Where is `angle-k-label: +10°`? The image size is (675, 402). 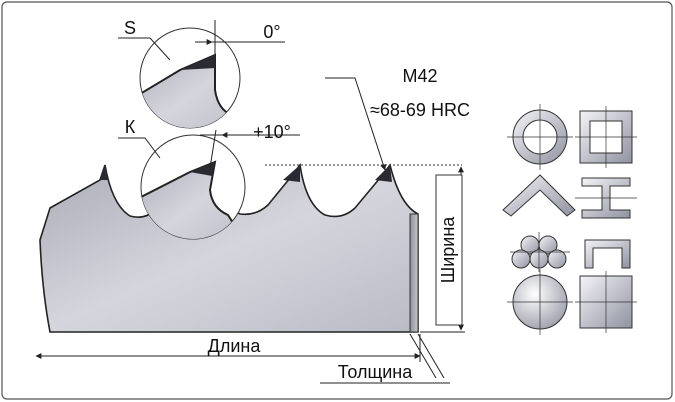
angle-k-label: +10° is located at coordinates (272, 132).